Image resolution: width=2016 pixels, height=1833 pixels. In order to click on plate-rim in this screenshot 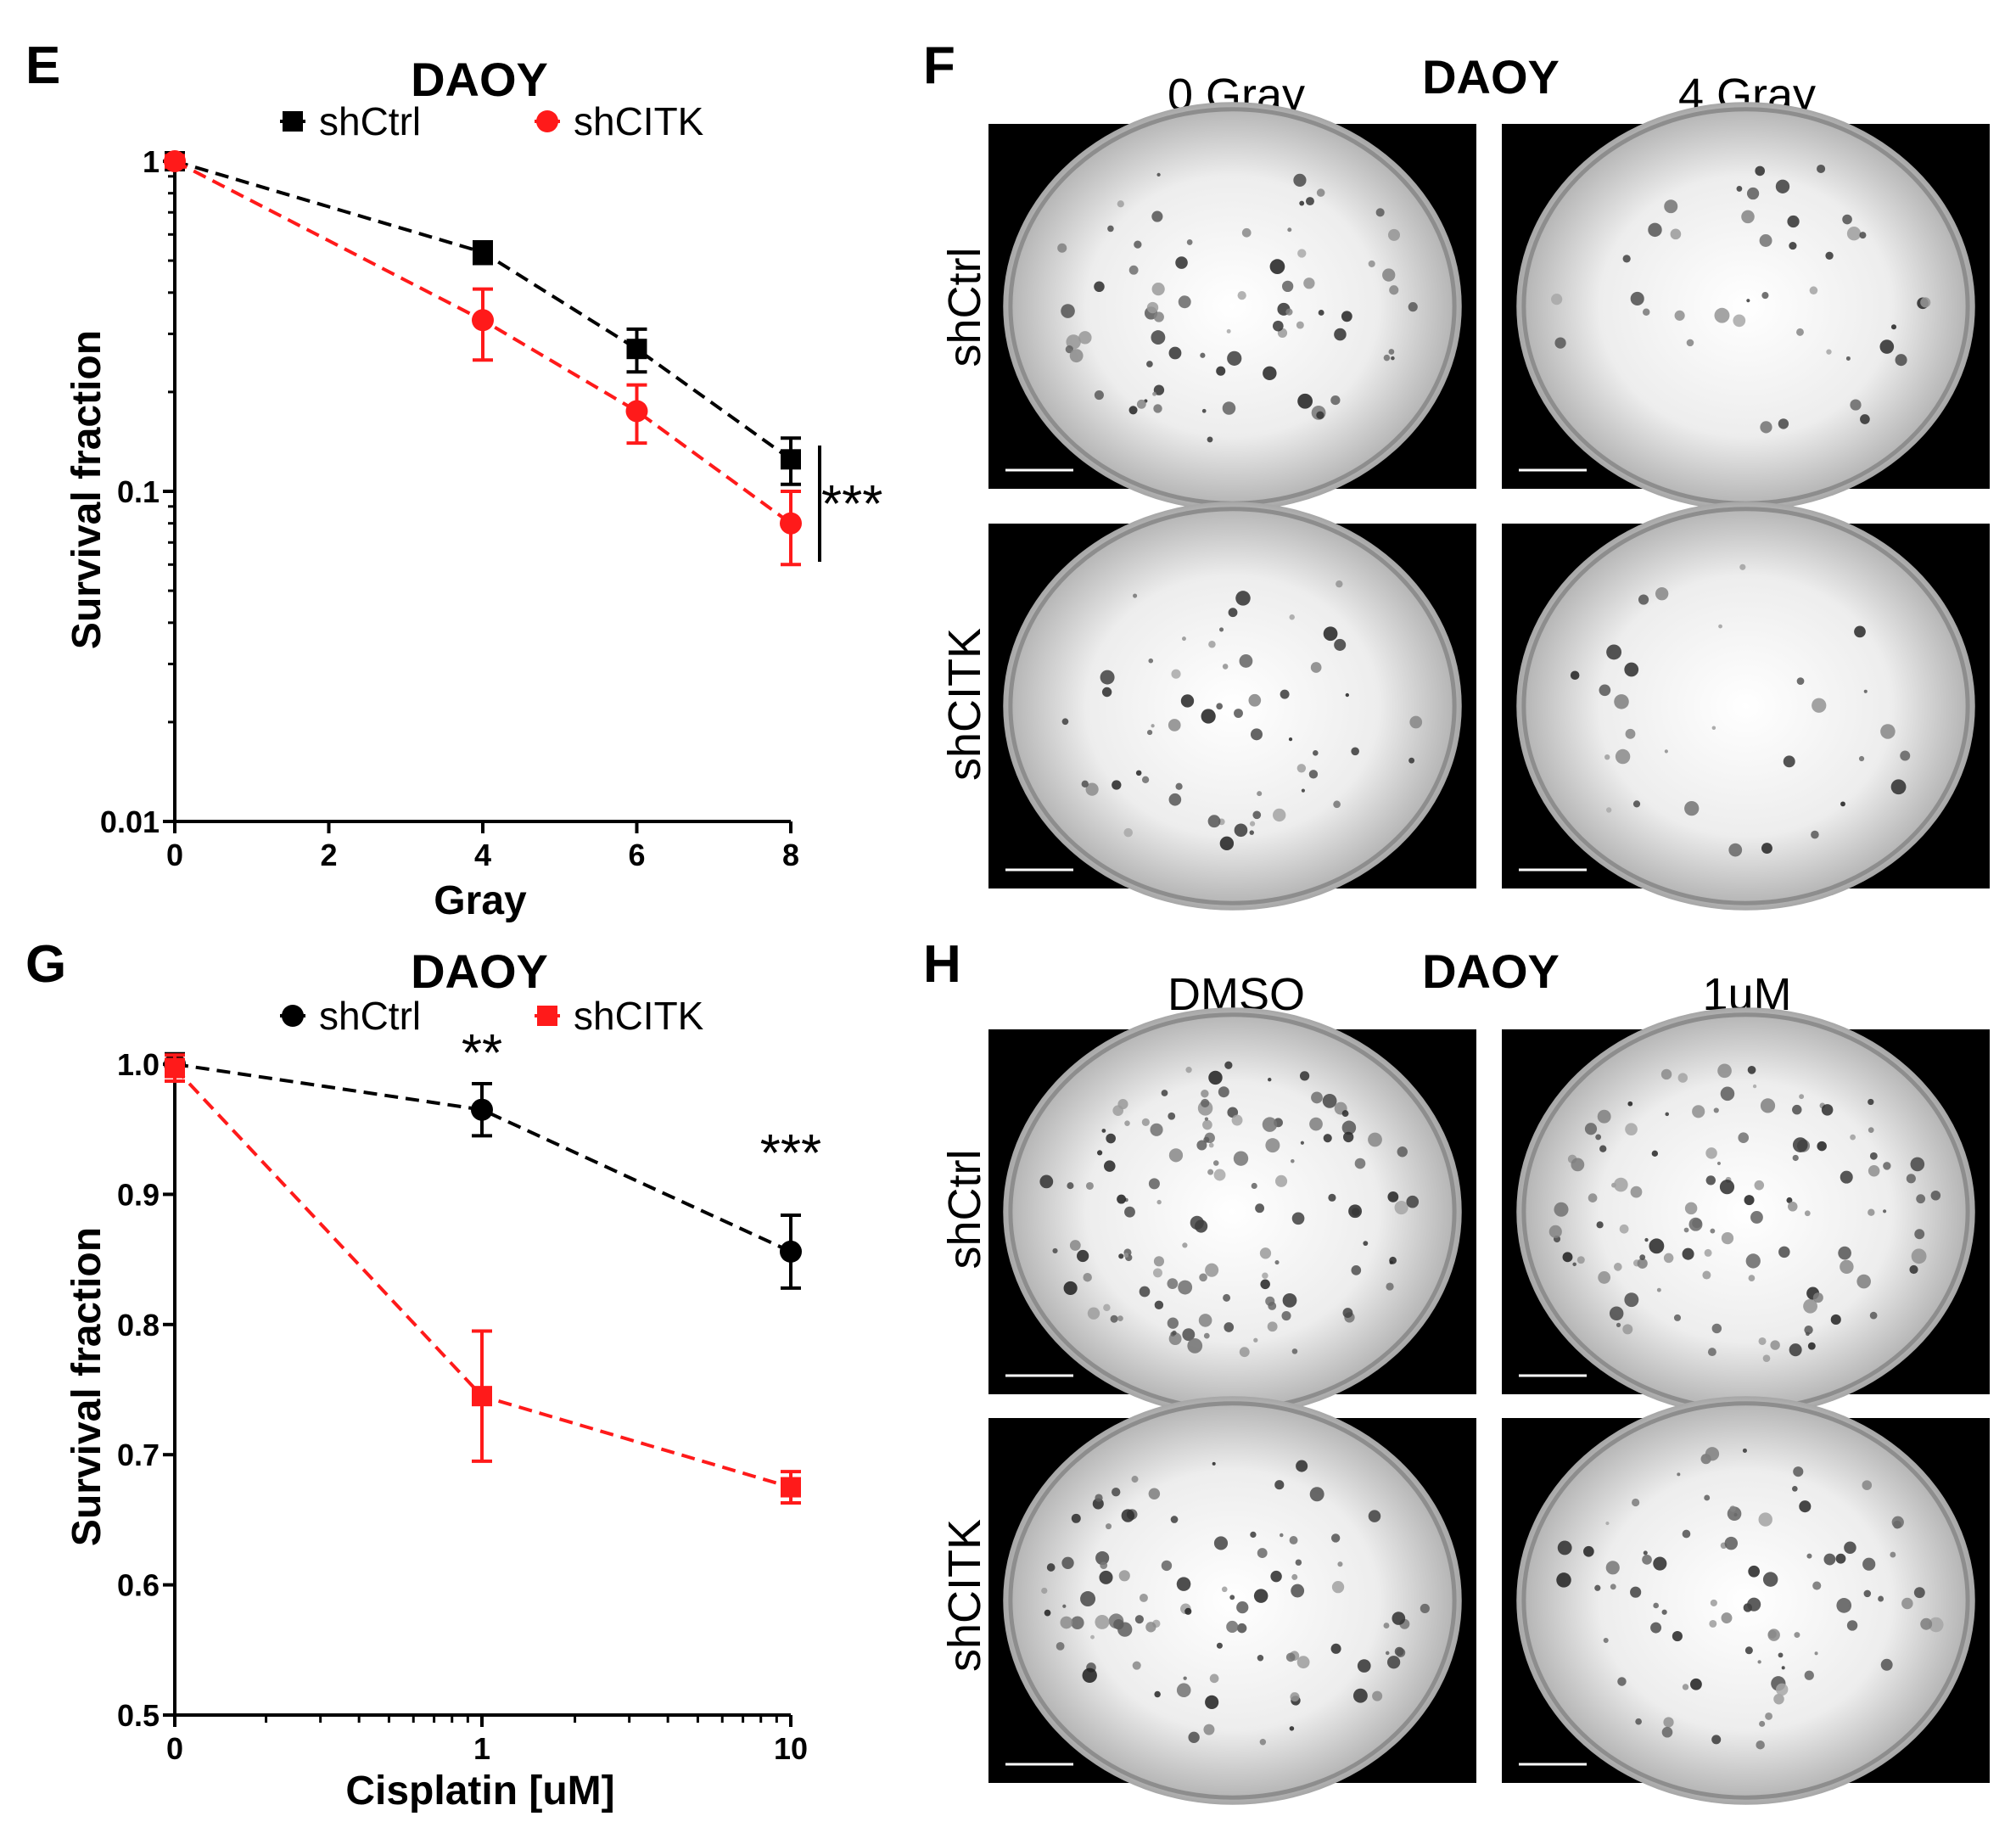, I will do `click(1232, 1600)`.